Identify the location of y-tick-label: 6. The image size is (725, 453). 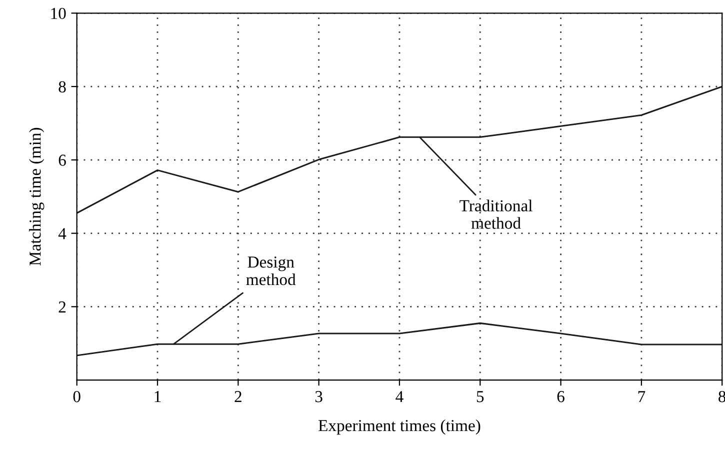
(62, 160).